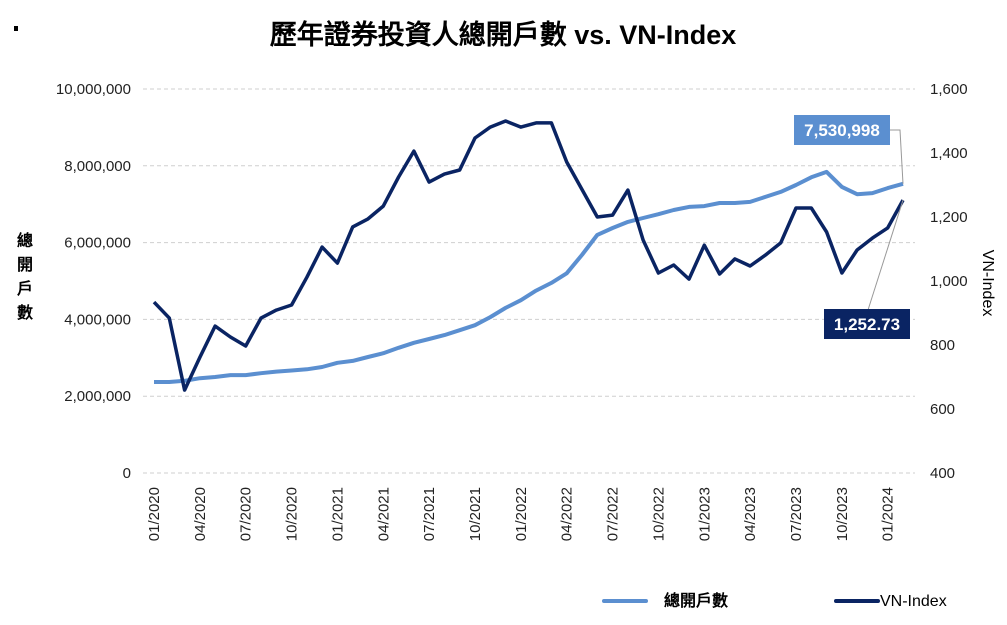 The image size is (1007, 625). I want to click on x-tick-label: 10/2022, so click(658, 514).